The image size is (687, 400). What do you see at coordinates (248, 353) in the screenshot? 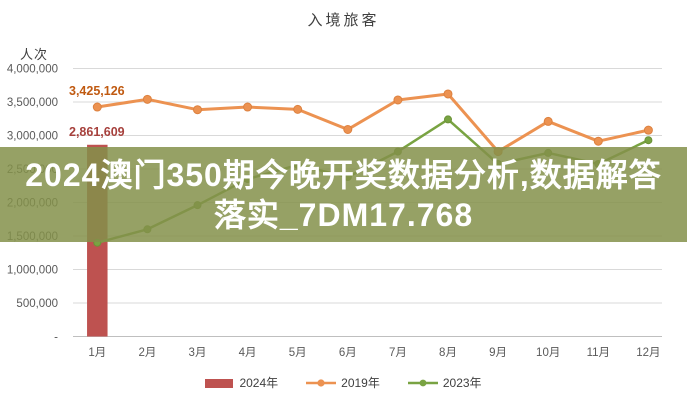
I see `x-tick-label: 4月` at bounding box center [248, 353].